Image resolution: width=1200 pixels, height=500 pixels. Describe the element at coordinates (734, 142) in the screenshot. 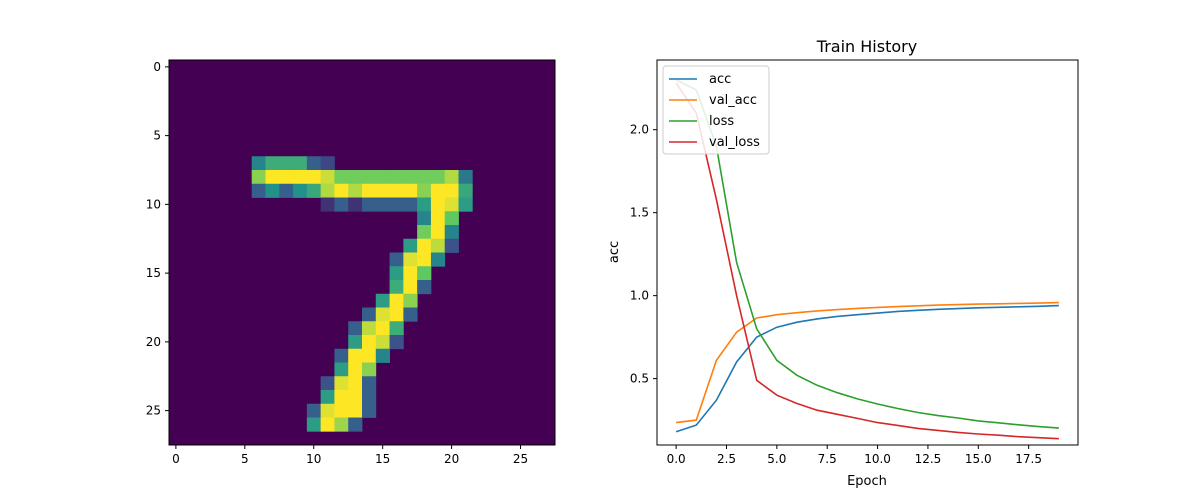

I see `legend-label: val_loss` at that location.